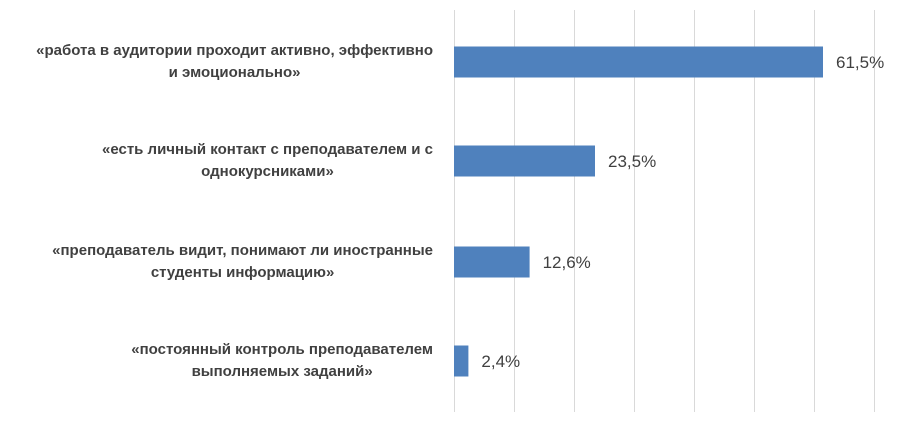 The width and height of the screenshot is (898, 421). What do you see at coordinates (267, 171) in the screenshot?
I see `category-label-line: однокурсниками»` at bounding box center [267, 171].